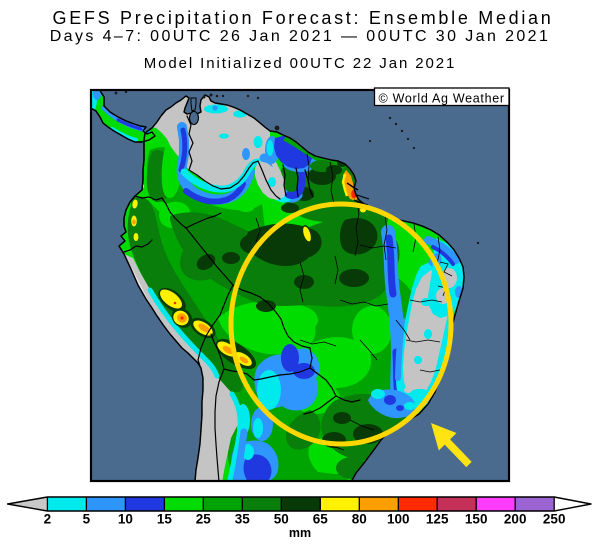 The width and height of the screenshot is (600, 548). Describe the element at coordinates (87, 519) in the screenshot. I see `svg-text: 5` at that location.